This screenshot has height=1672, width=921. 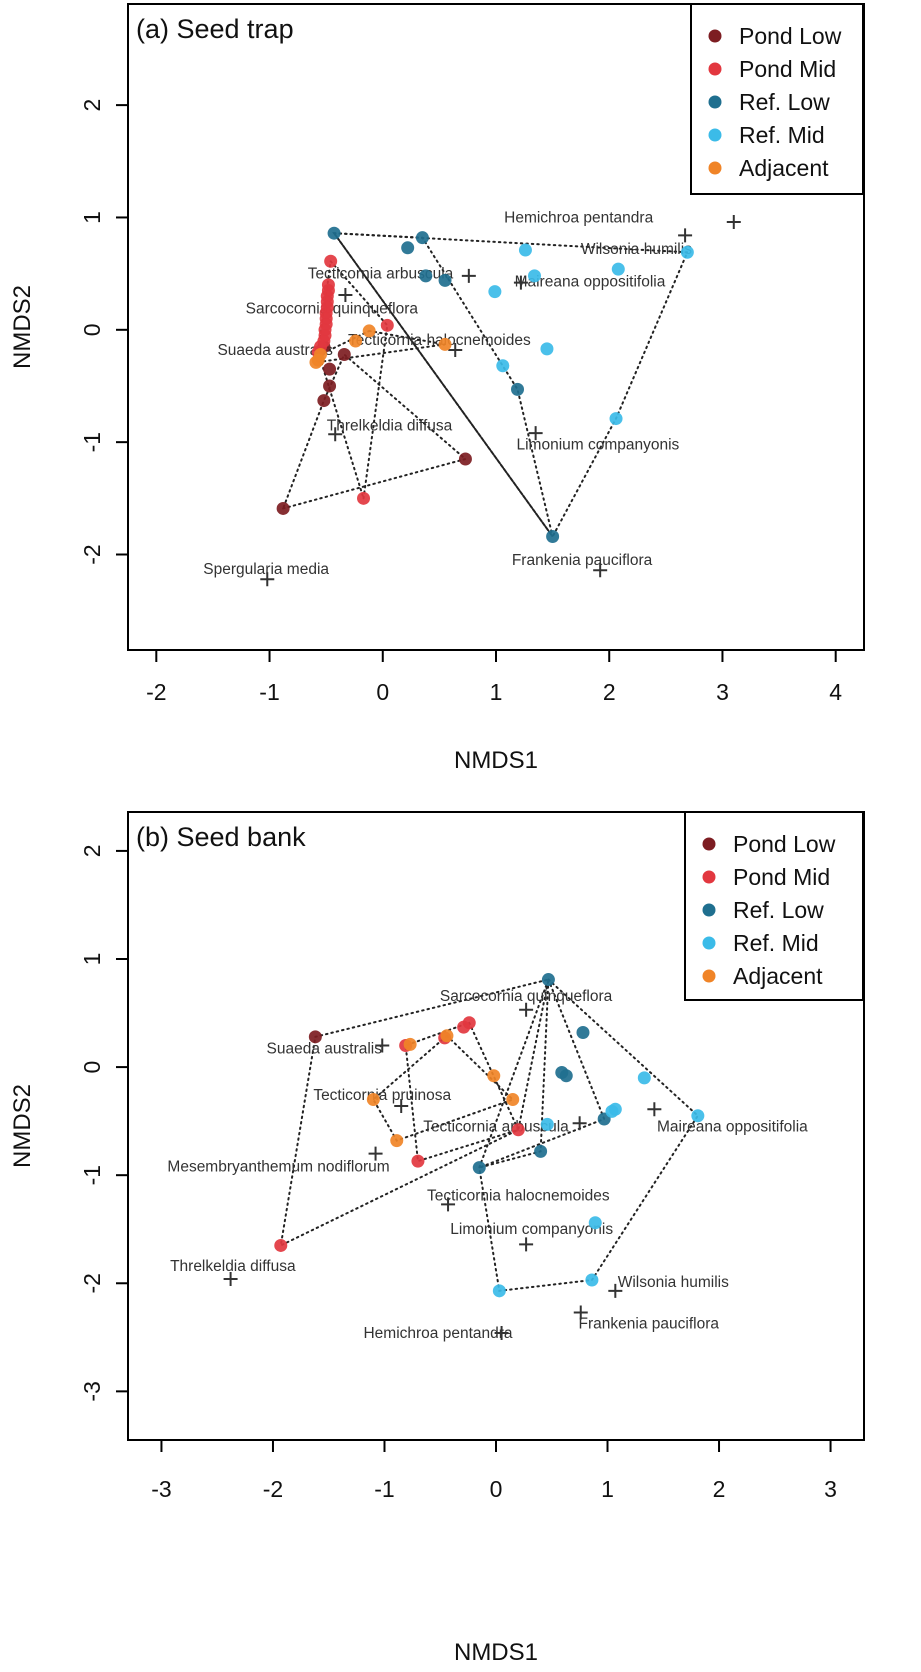 I want to click on legend: Pond Low Pond Mid Ref. Low Ref. Mid Adjacent, so click(x=774, y=906).